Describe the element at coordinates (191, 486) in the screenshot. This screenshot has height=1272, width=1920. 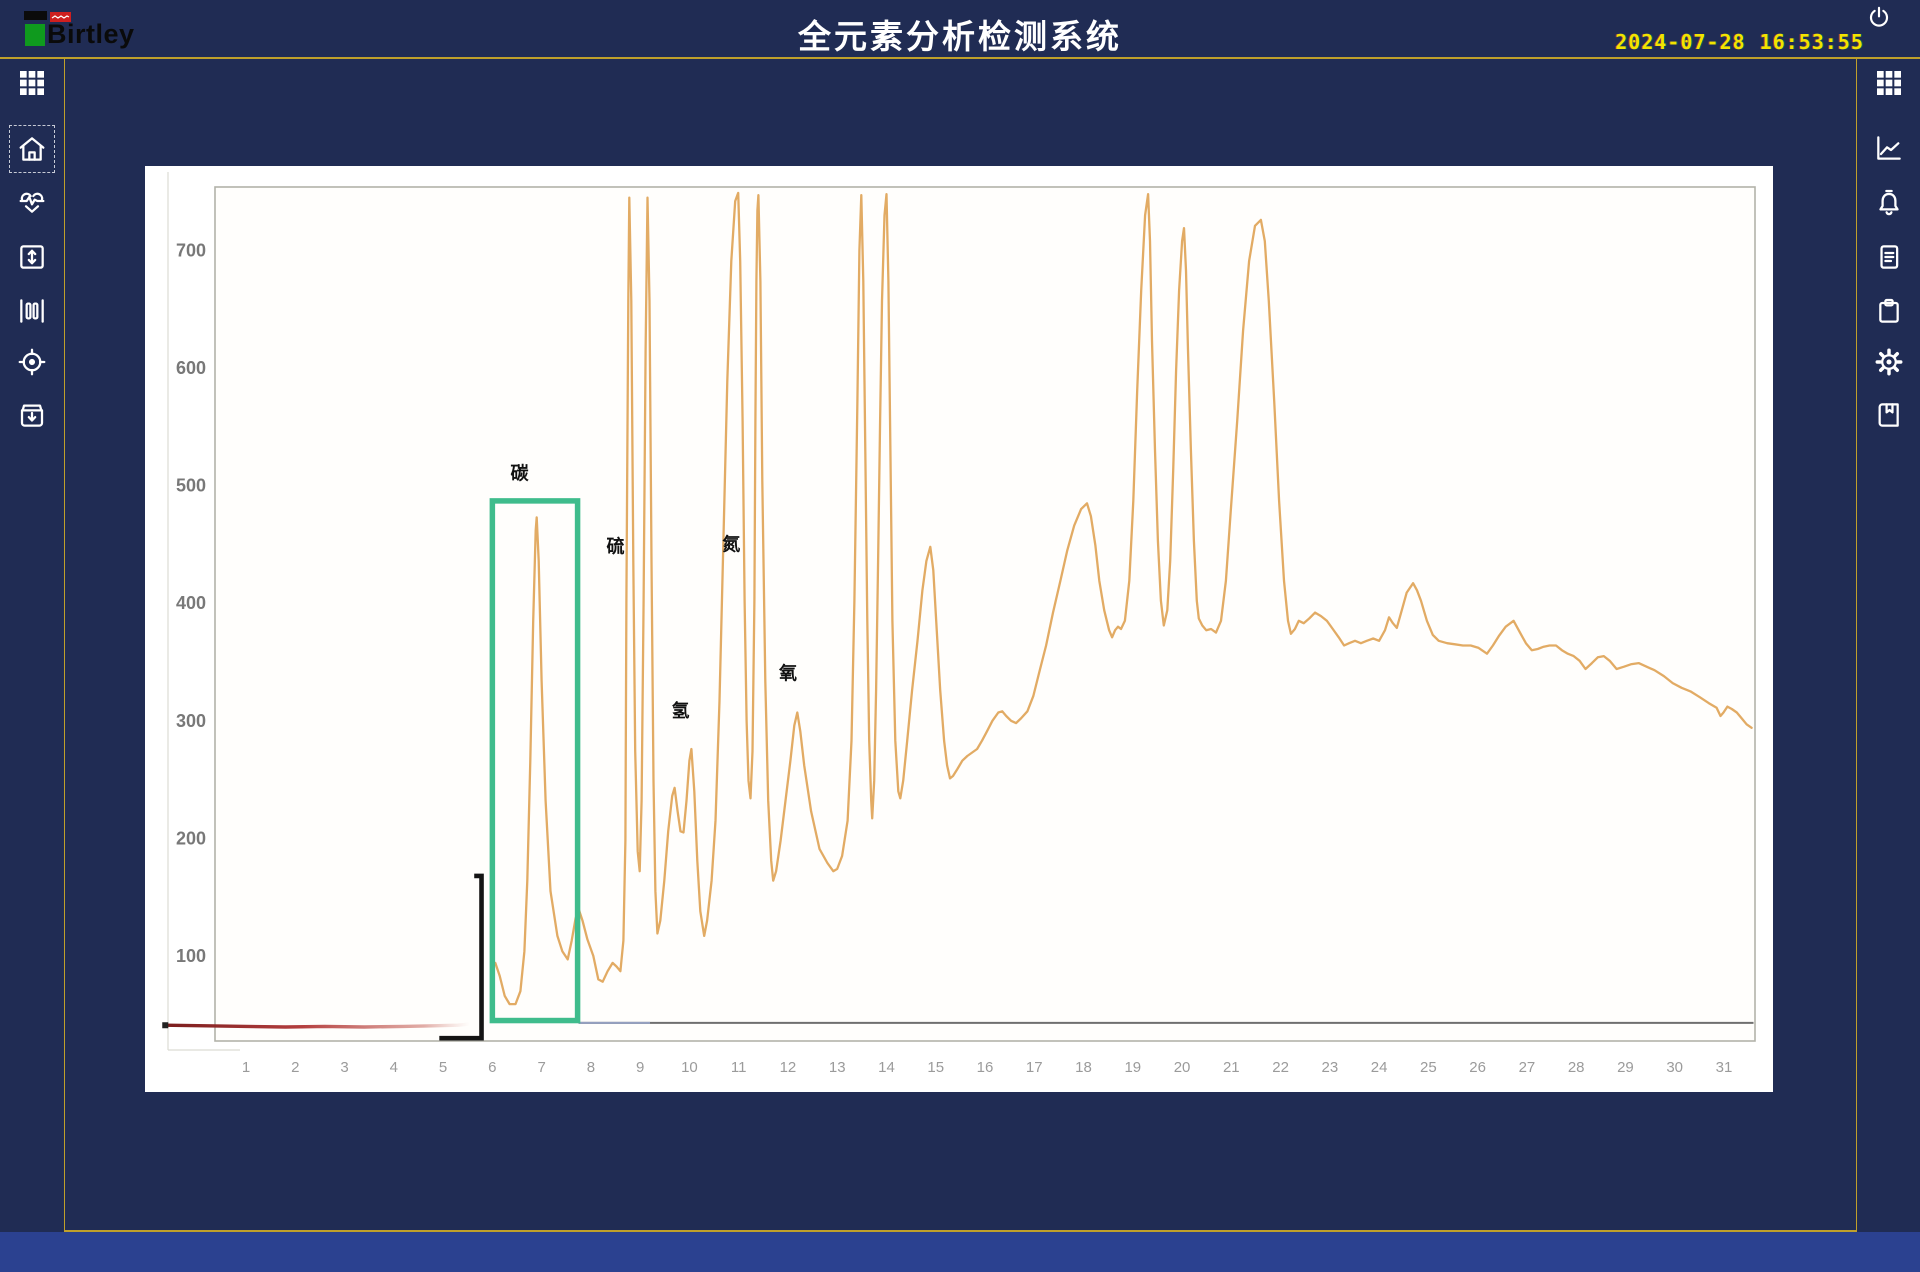
I see `y-tick-label: 500` at that location.